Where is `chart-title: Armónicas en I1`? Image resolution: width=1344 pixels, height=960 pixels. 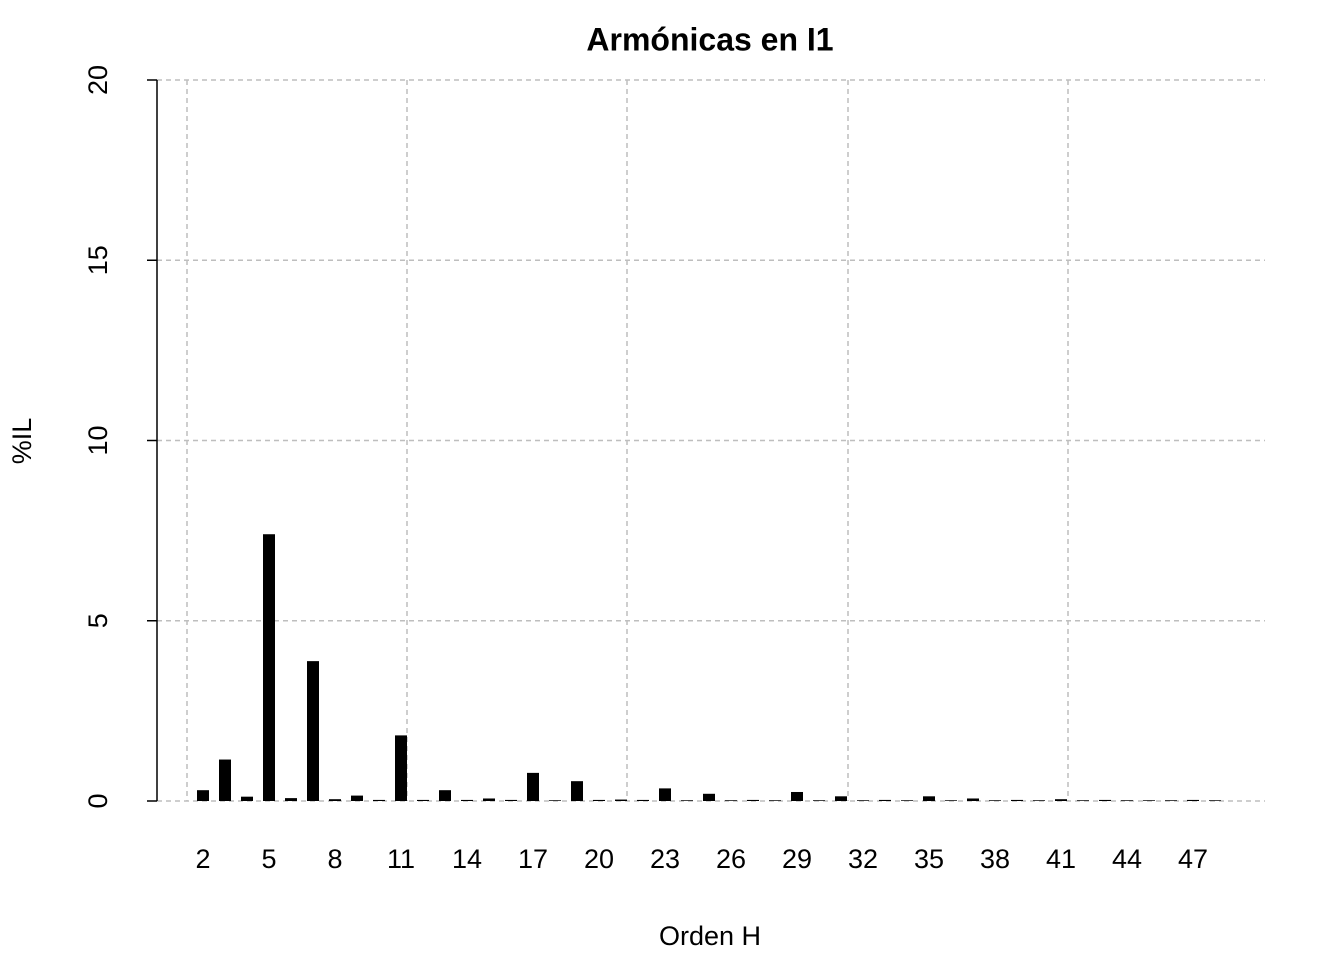
chart-title: Armónicas en I1 is located at coordinates (709, 39).